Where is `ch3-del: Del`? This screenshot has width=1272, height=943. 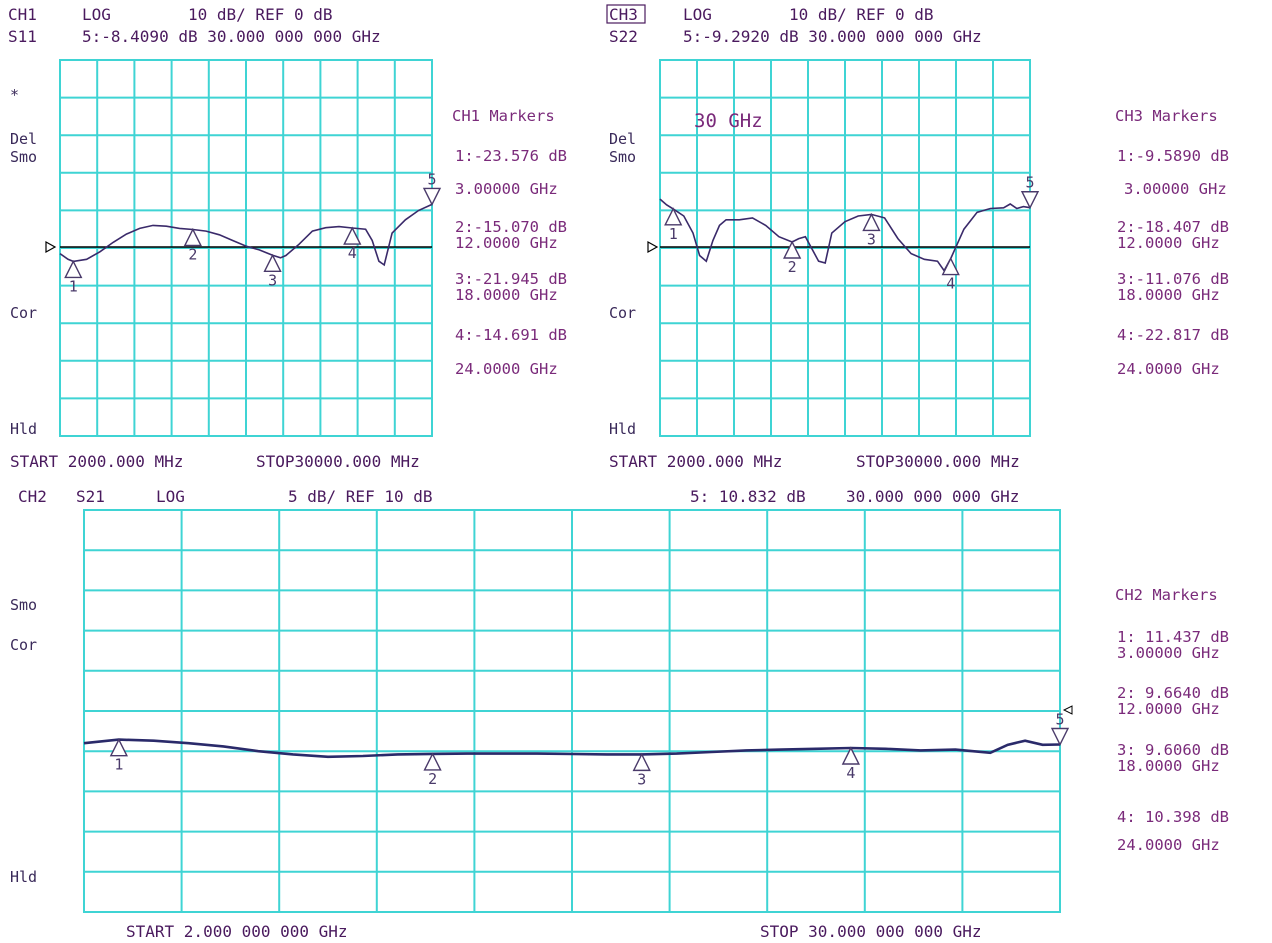 ch3-del: Del is located at coordinates (622, 139).